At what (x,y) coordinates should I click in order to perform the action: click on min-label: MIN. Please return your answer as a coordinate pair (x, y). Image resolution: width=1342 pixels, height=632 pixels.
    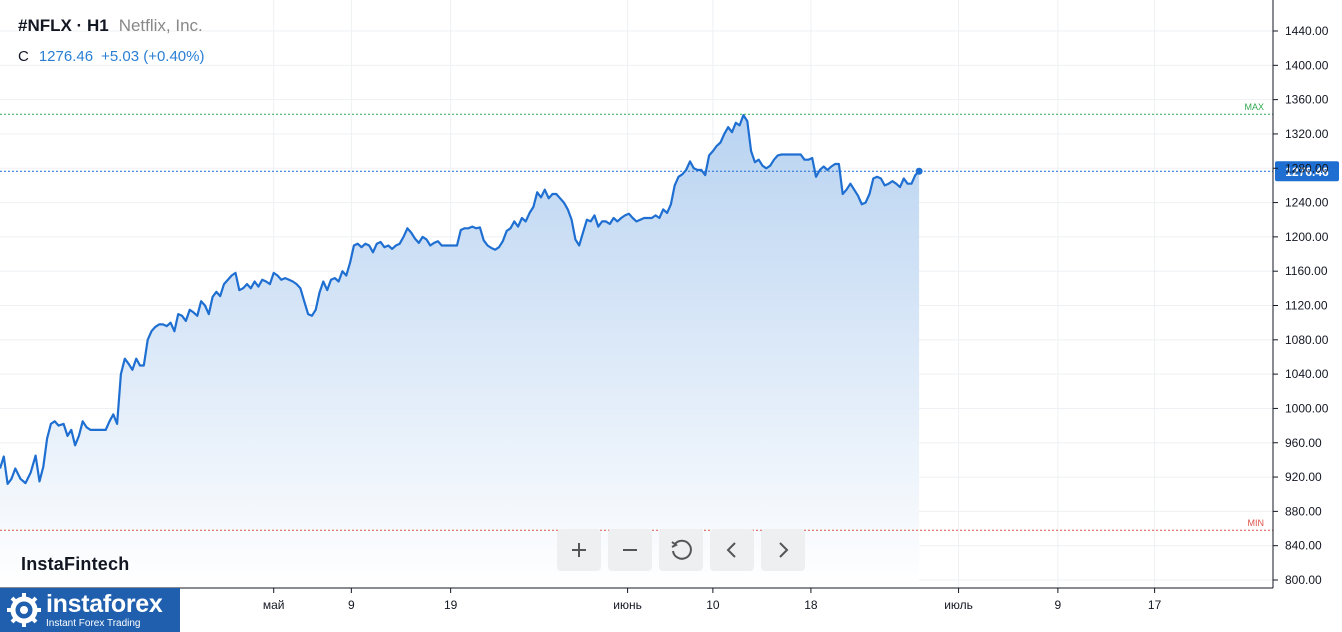
    Looking at the image, I should click on (1256, 523).